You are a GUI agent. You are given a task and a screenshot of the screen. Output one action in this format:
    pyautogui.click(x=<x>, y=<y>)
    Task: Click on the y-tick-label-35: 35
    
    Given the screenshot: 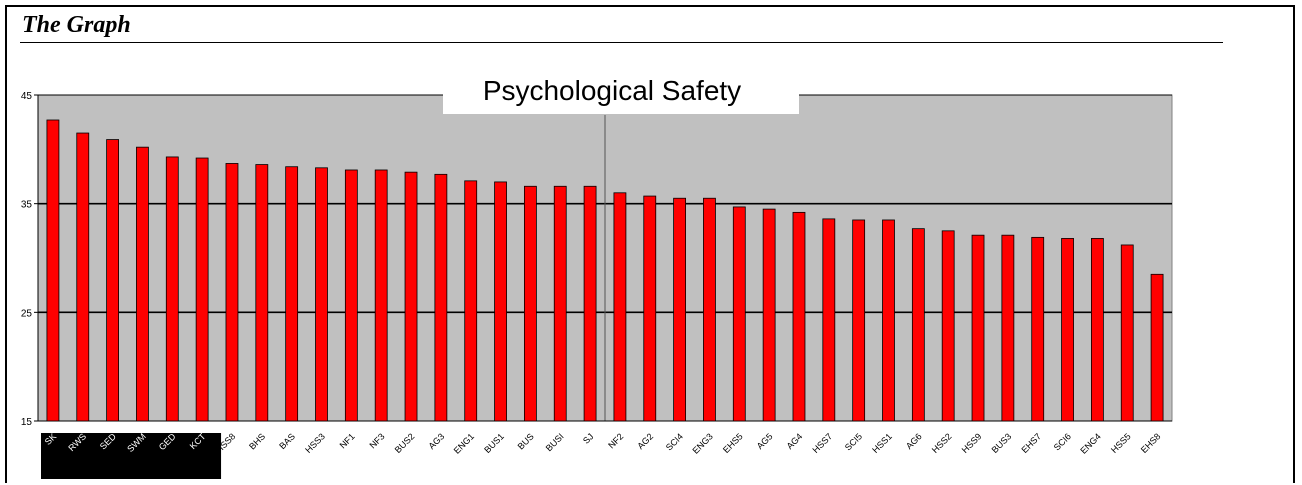 What is the action you would take?
    pyautogui.click(x=27, y=205)
    